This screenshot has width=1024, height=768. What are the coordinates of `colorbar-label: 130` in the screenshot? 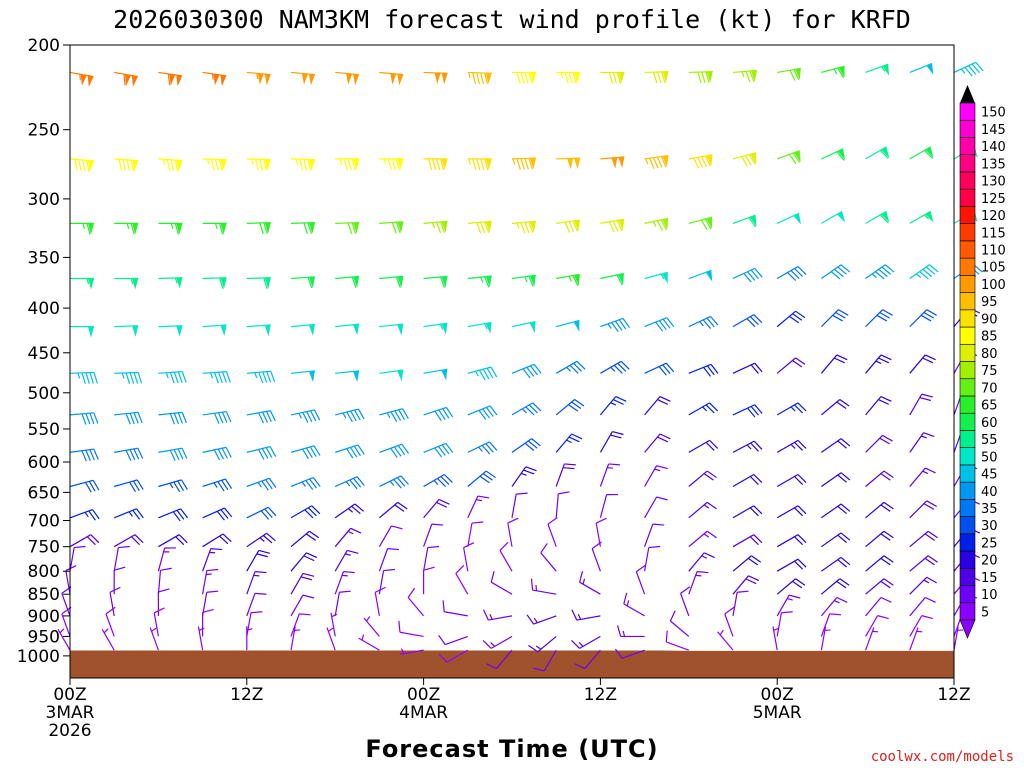 It's located at (993, 182).